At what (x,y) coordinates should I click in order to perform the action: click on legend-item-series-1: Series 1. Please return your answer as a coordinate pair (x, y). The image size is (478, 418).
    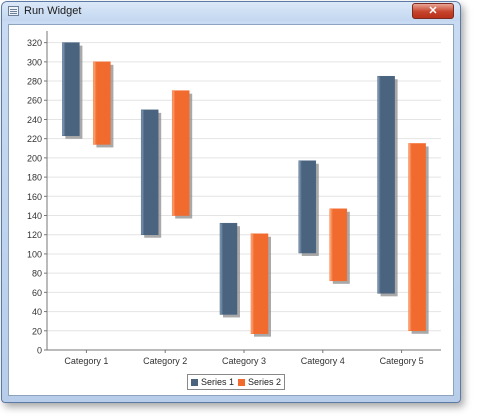
    Looking at the image, I should click on (212, 382).